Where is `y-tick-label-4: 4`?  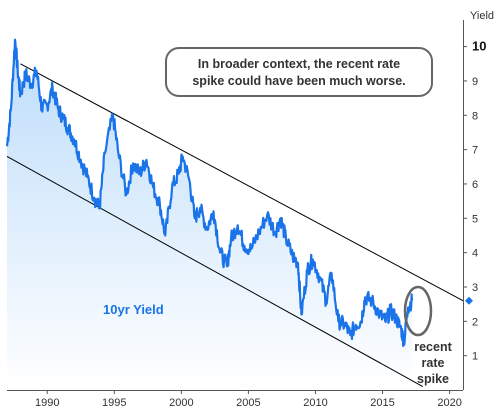 y-tick-label-4: 4 is located at coordinates (475, 254).